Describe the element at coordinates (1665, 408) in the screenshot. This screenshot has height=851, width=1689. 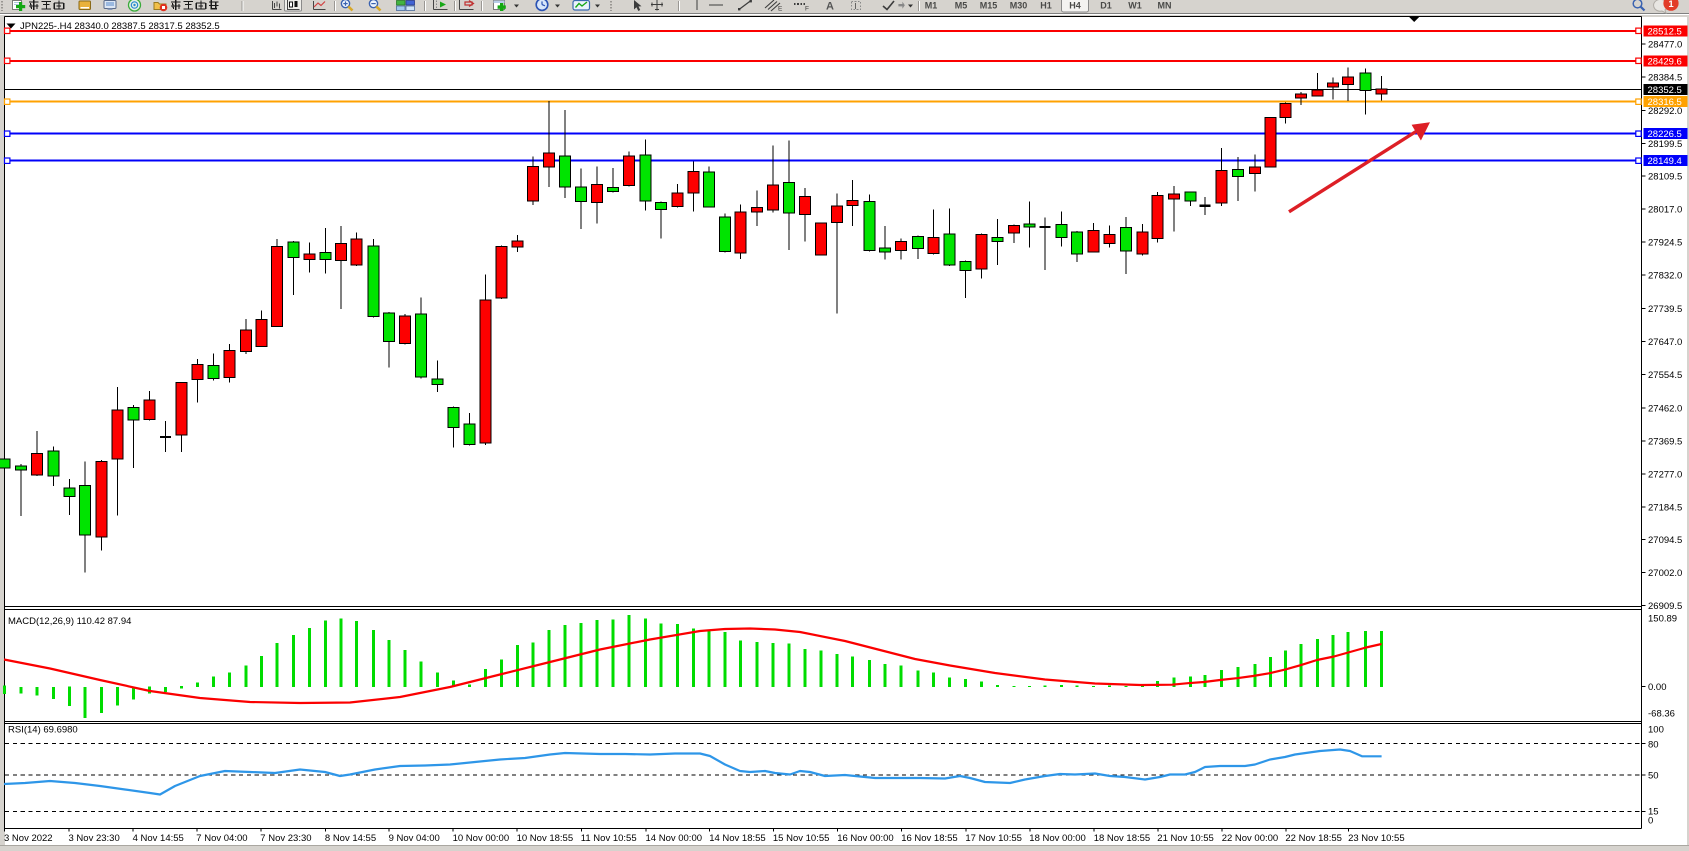
I see `svg-text: 27462.0` at that location.